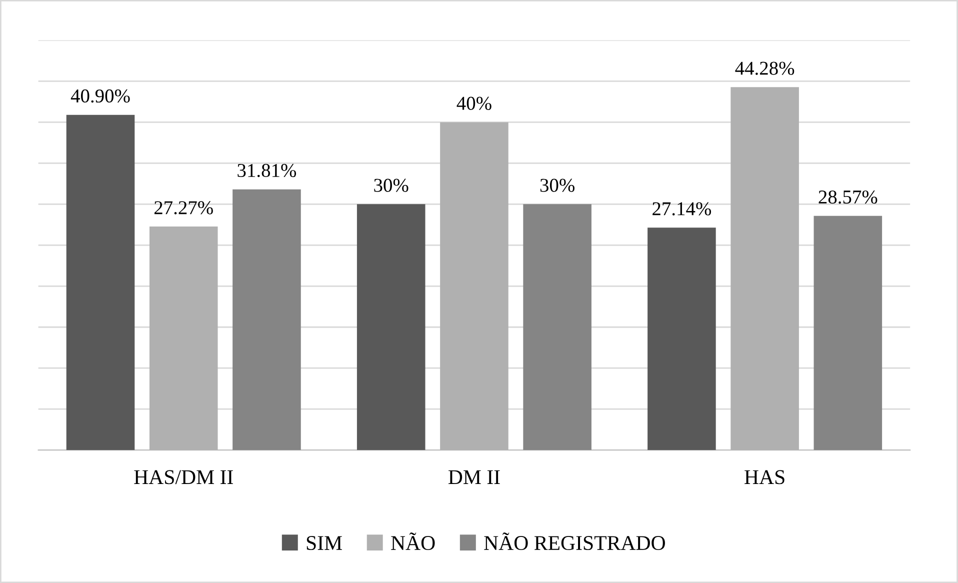 This screenshot has height=583, width=958. What do you see at coordinates (183, 477) in the screenshot?
I see `x-tick-label: HAS/DM II` at bounding box center [183, 477].